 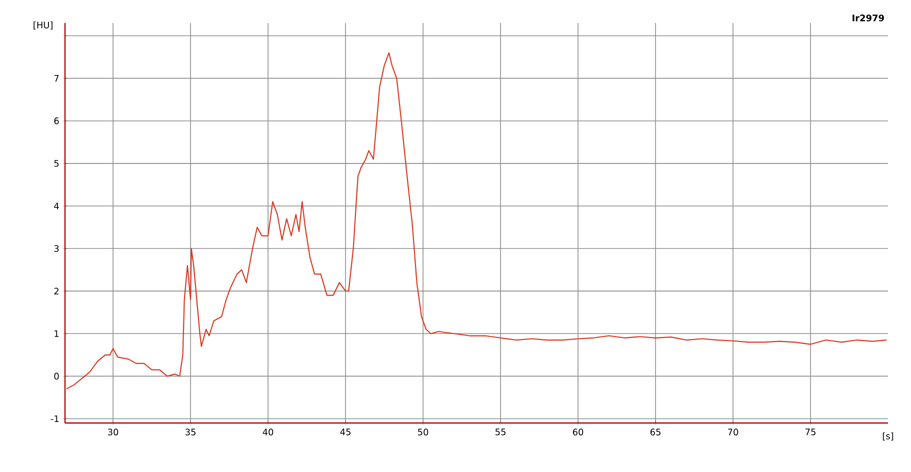 What do you see at coordinates (423, 432) in the screenshot?
I see `x-tick-label: 50` at bounding box center [423, 432].